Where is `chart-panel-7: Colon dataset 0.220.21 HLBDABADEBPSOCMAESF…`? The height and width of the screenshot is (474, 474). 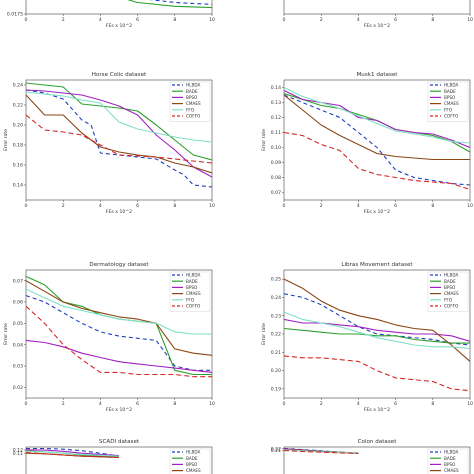
chart-panel-7: Colon dataset 0.220.21 HLBDABADEBPSOCMAESF… is located at coordinates (371, 456).